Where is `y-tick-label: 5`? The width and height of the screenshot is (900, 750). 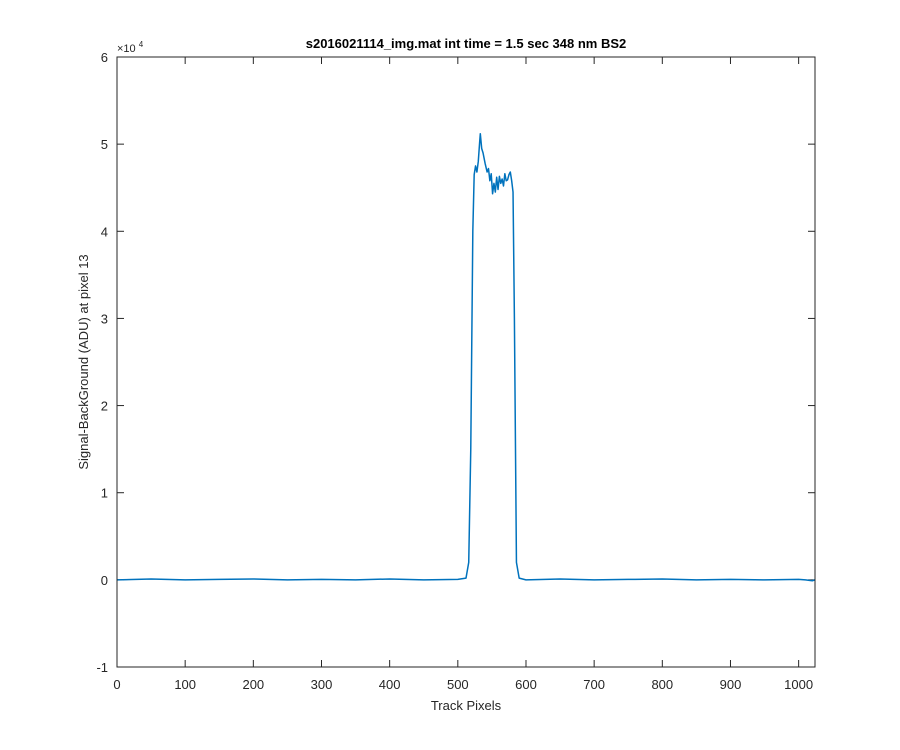 y-tick-label: 5 is located at coordinates (104, 144).